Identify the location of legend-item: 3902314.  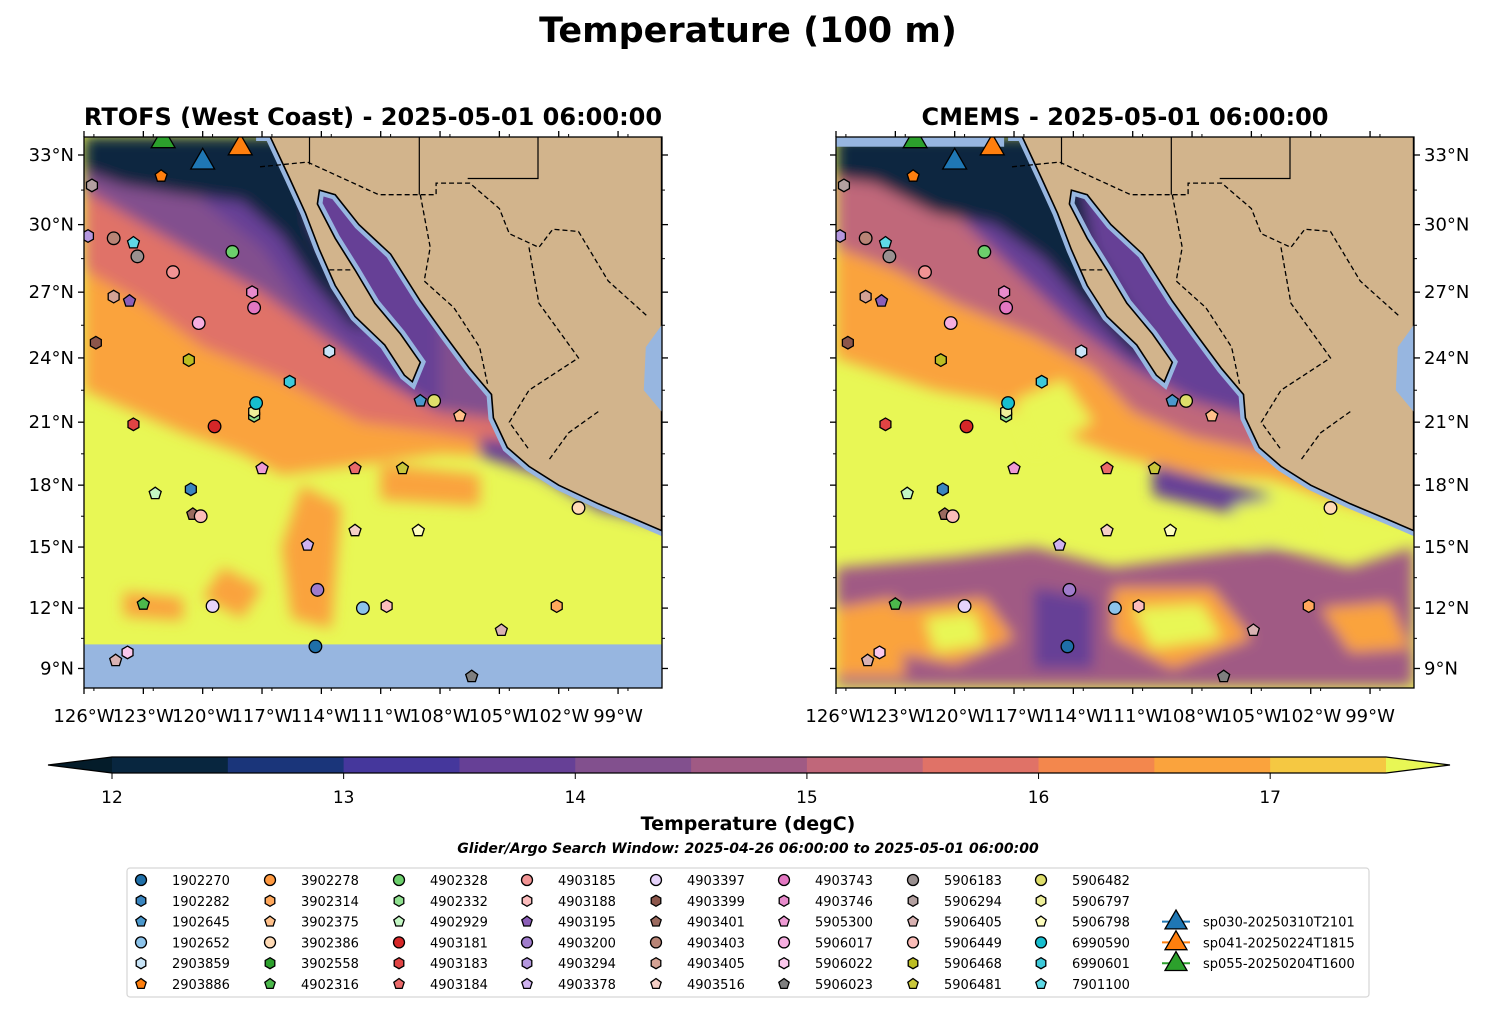
(311, 902).